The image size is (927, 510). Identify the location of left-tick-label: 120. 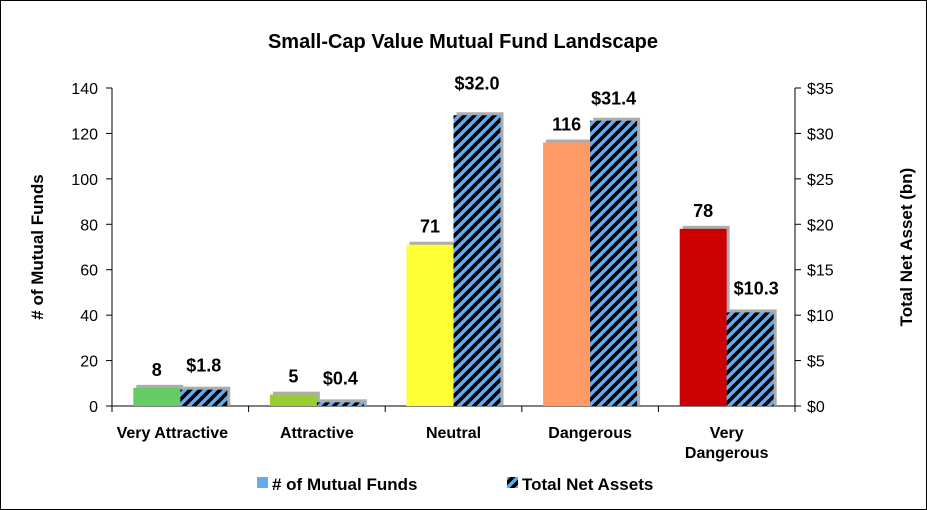
(84, 134).